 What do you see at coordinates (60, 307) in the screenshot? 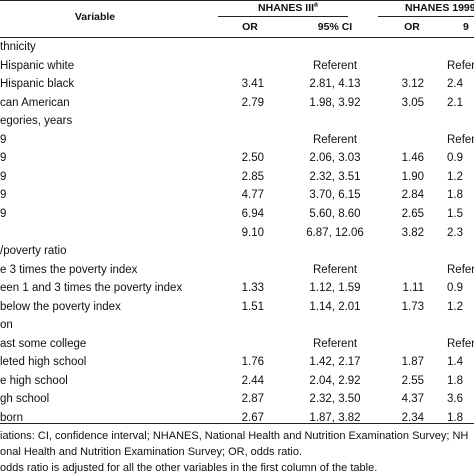
I see `cell-label: below the poverty index` at bounding box center [60, 307].